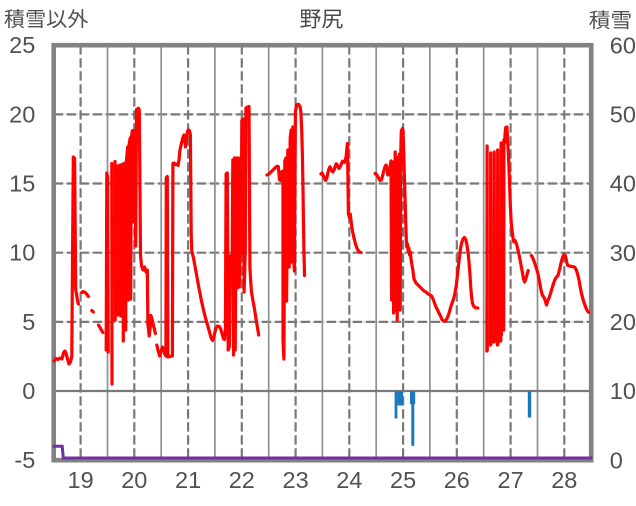 Image resolution: width=636 pixels, height=506 pixels. Describe the element at coordinates (296, 480) in the screenshot. I see `svg-text: 23` at that location.